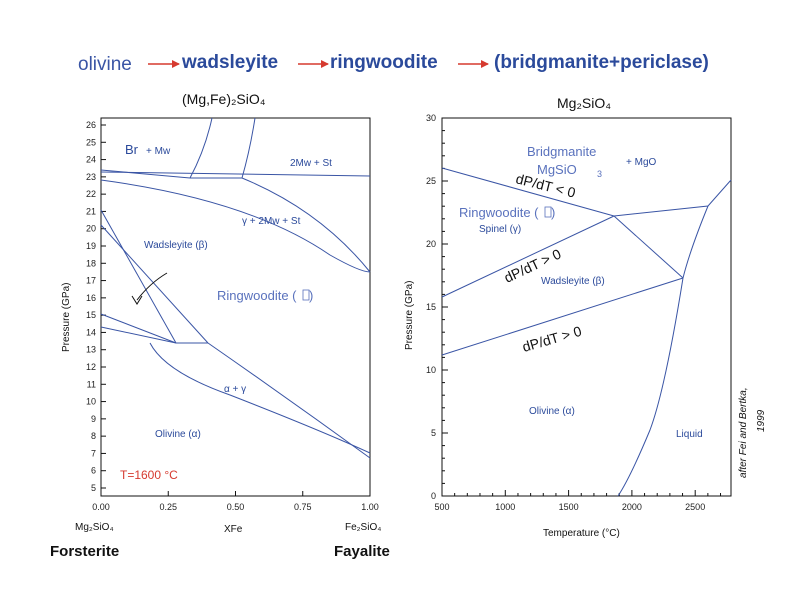 Image resolution: width=797 pixels, height=603 pixels. What do you see at coordinates (91, 298) in the screenshot?
I see `left-y-tick-label: 16` at bounding box center [91, 298].